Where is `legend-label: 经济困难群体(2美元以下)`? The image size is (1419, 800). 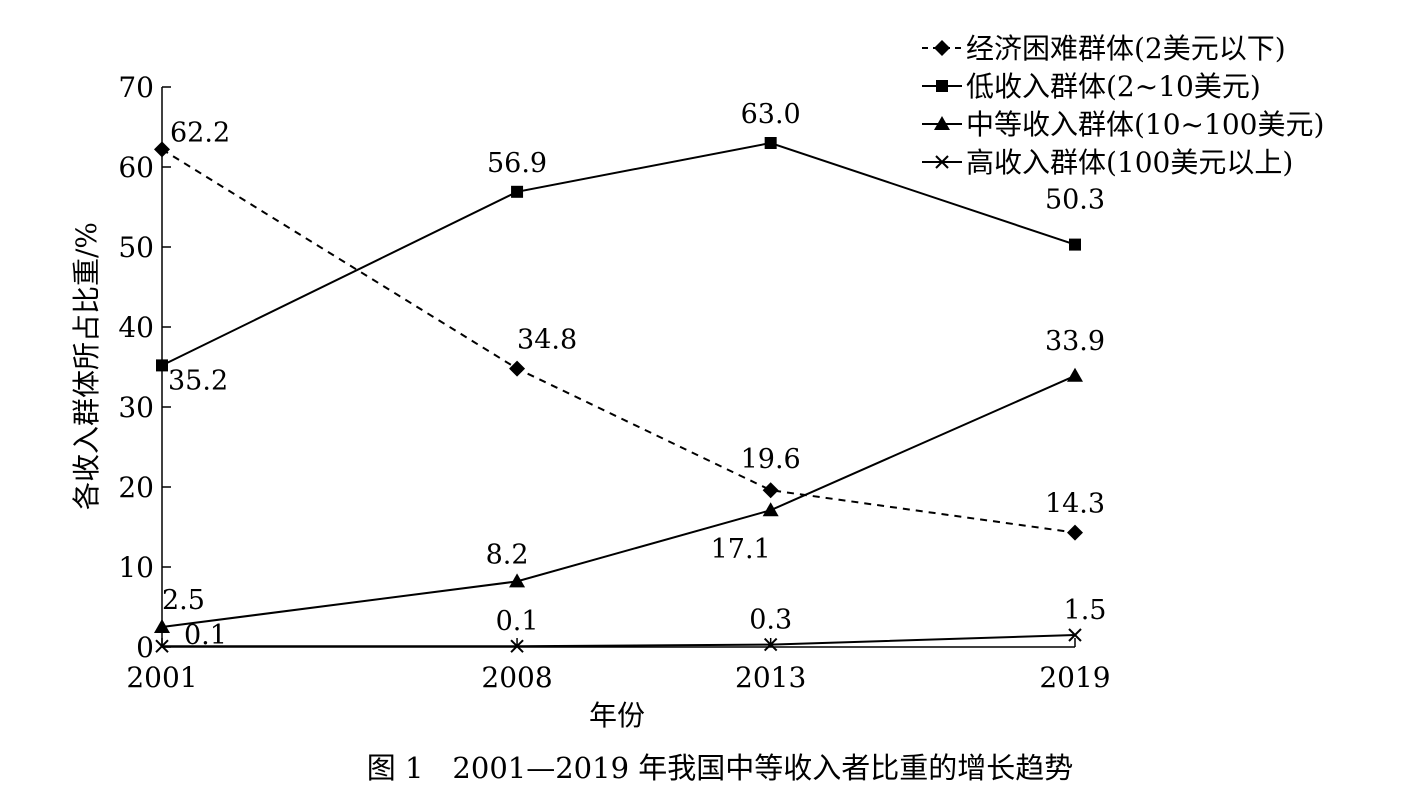
legend-label: 经济困难群体(2美元以下) is located at coordinates (1126, 48).